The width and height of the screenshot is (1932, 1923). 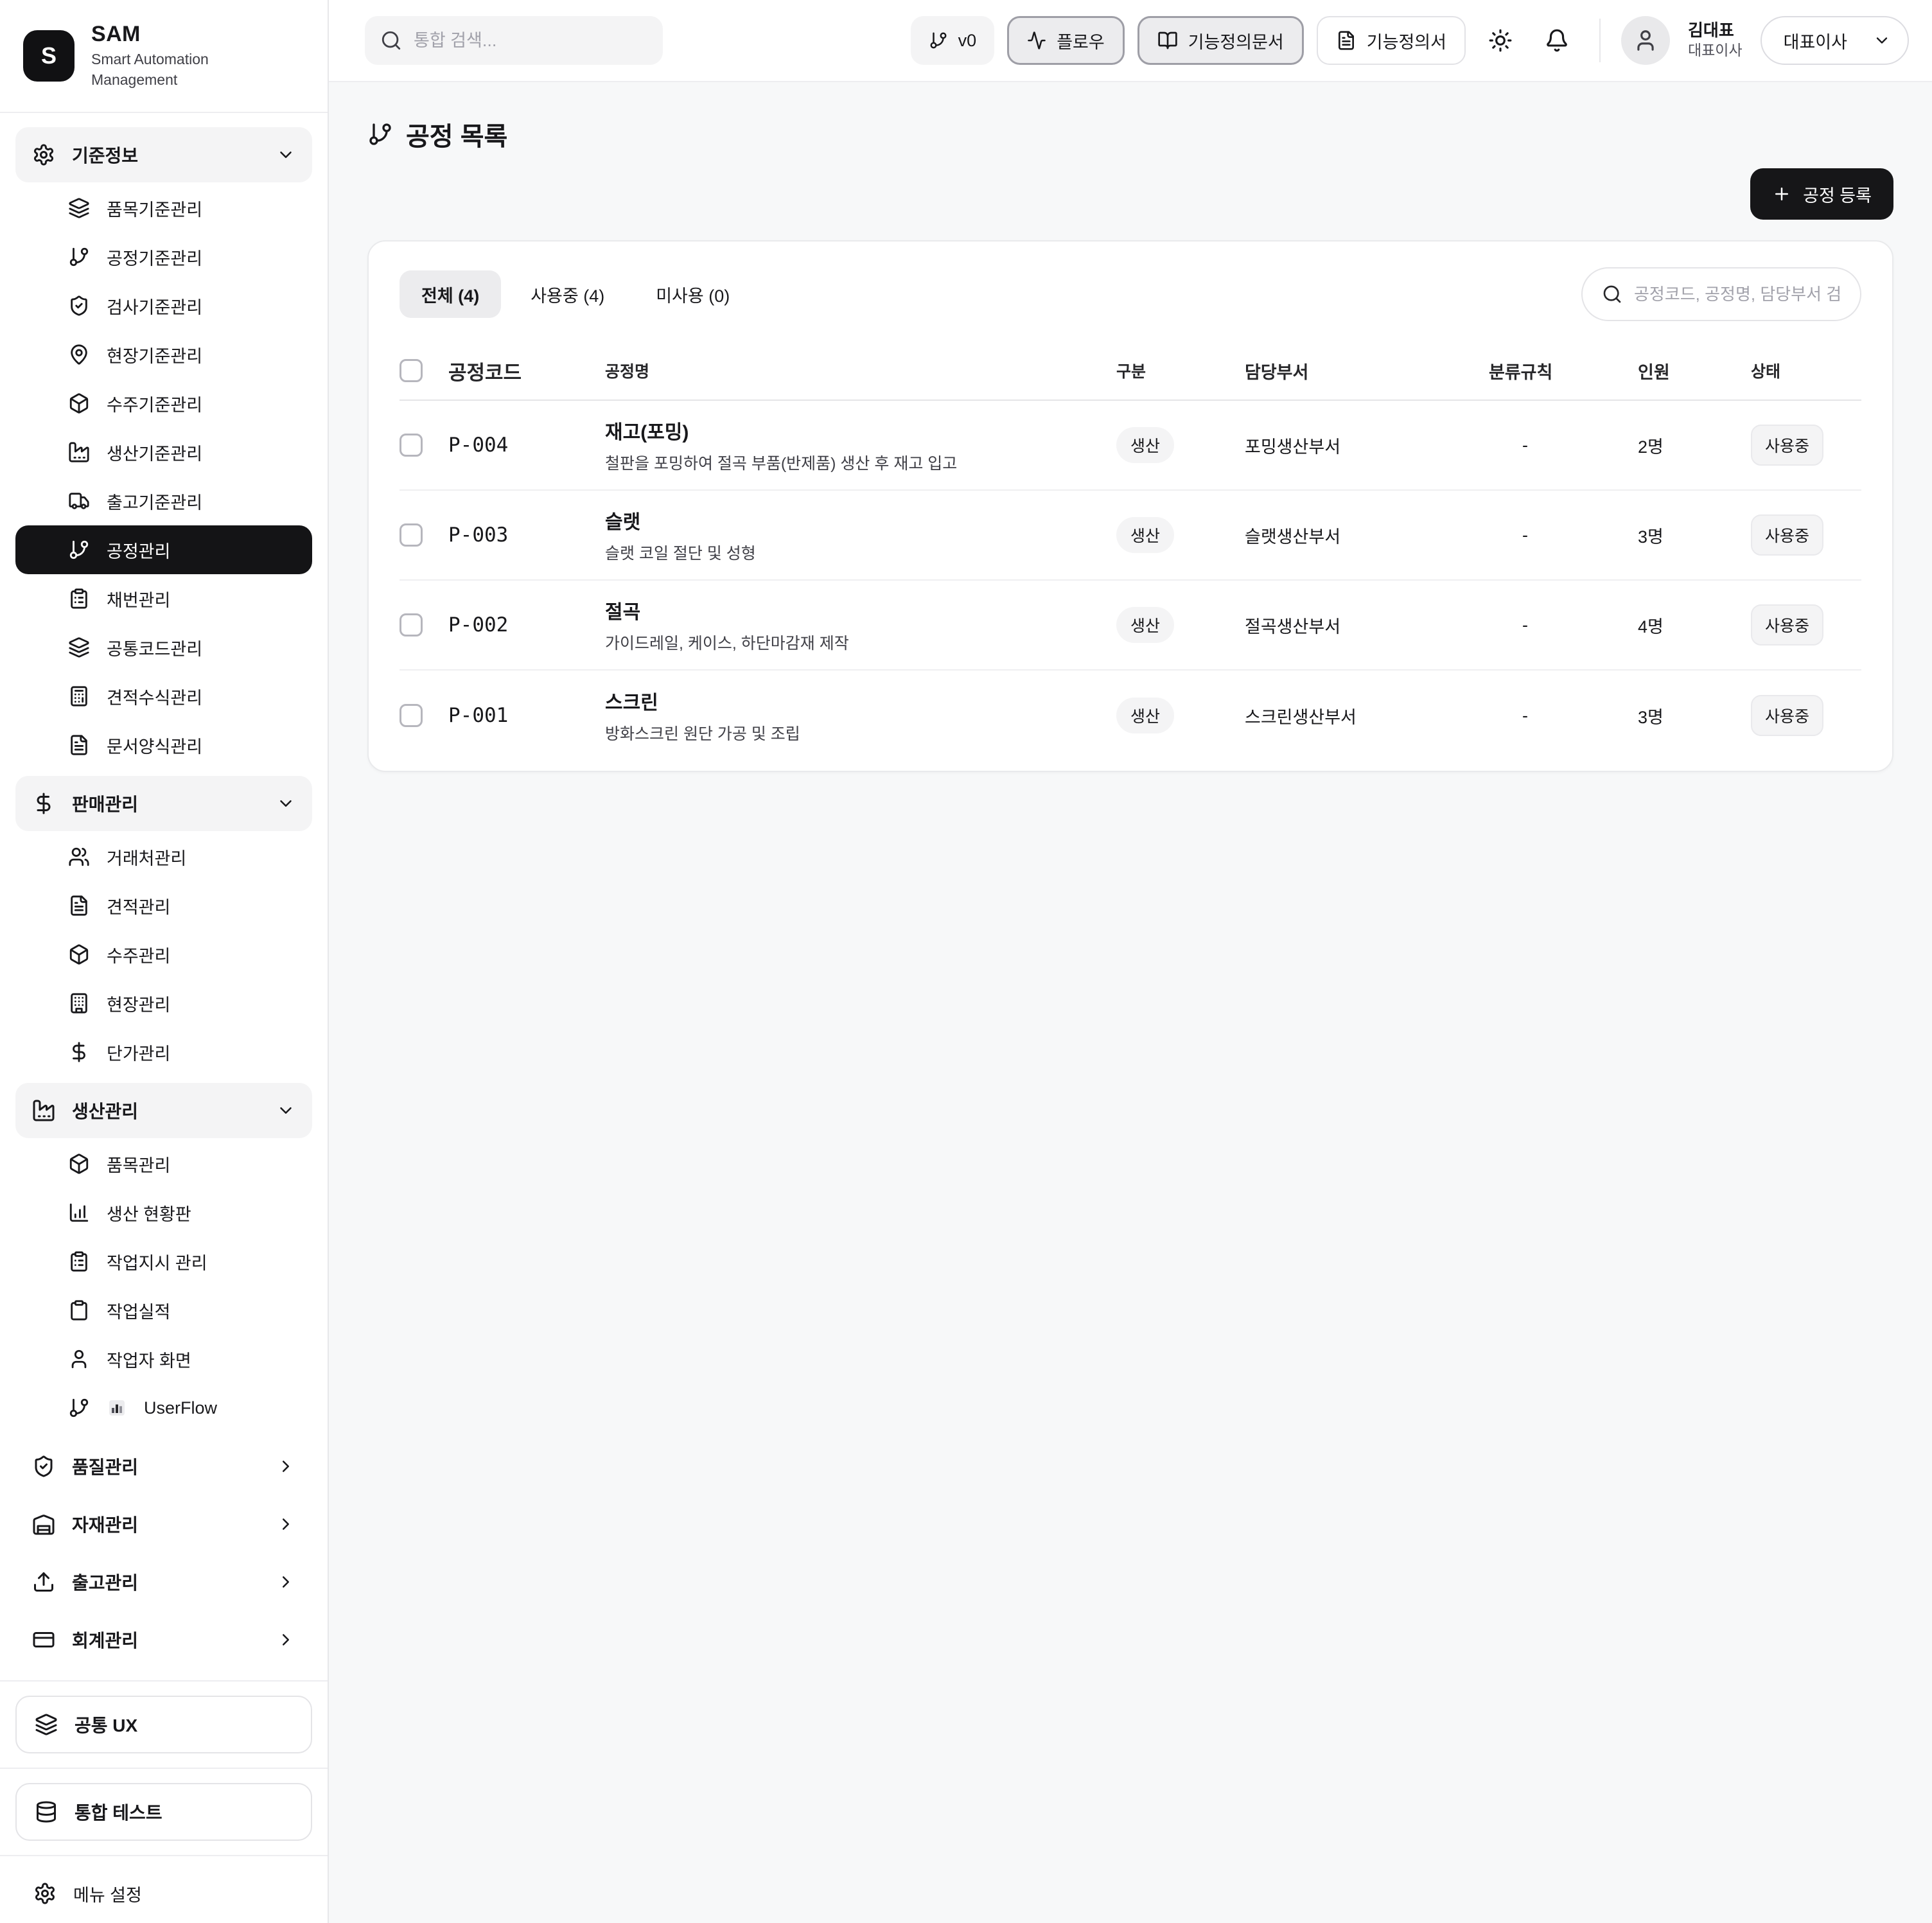 What do you see at coordinates (781, 464) in the screenshot?
I see `process-description: 철판을 포밍하여 절곡 부품(반제품) 생산 후 재고 입고` at bounding box center [781, 464].